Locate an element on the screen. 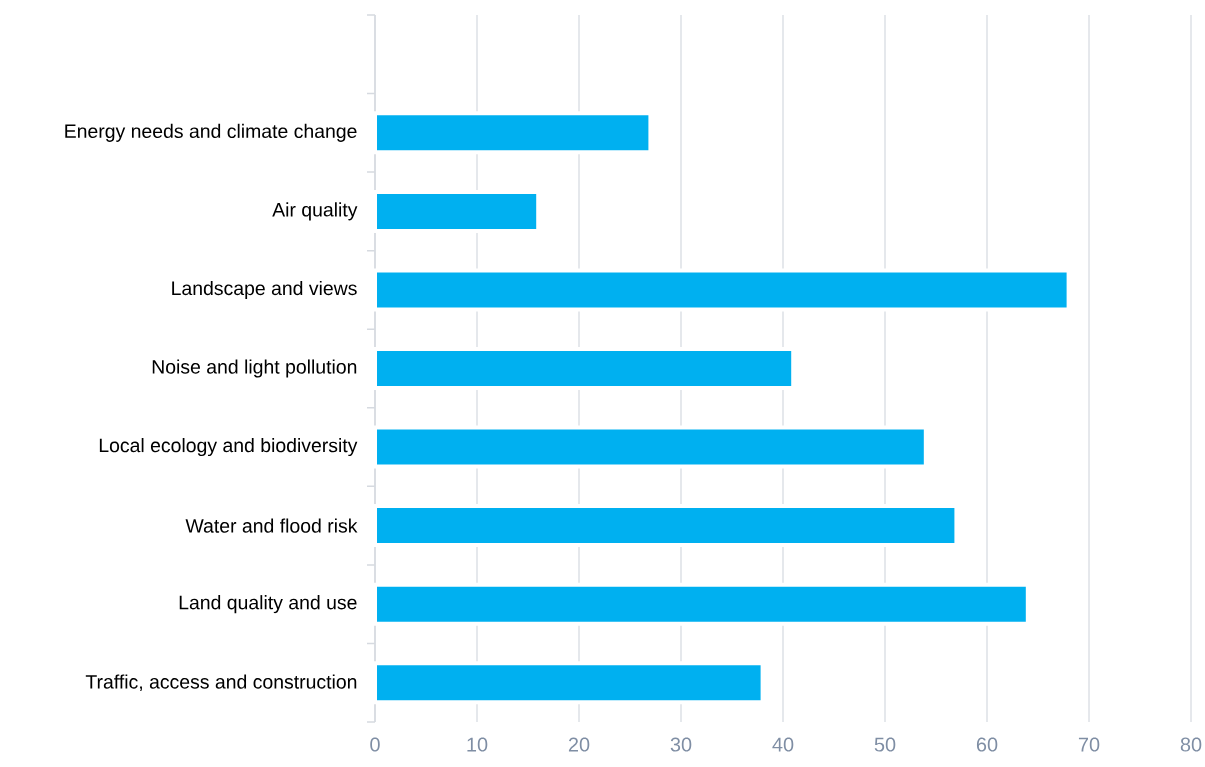 This screenshot has width=1205, height=767. x-tick-label: 80 is located at coordinates (1191, 744).